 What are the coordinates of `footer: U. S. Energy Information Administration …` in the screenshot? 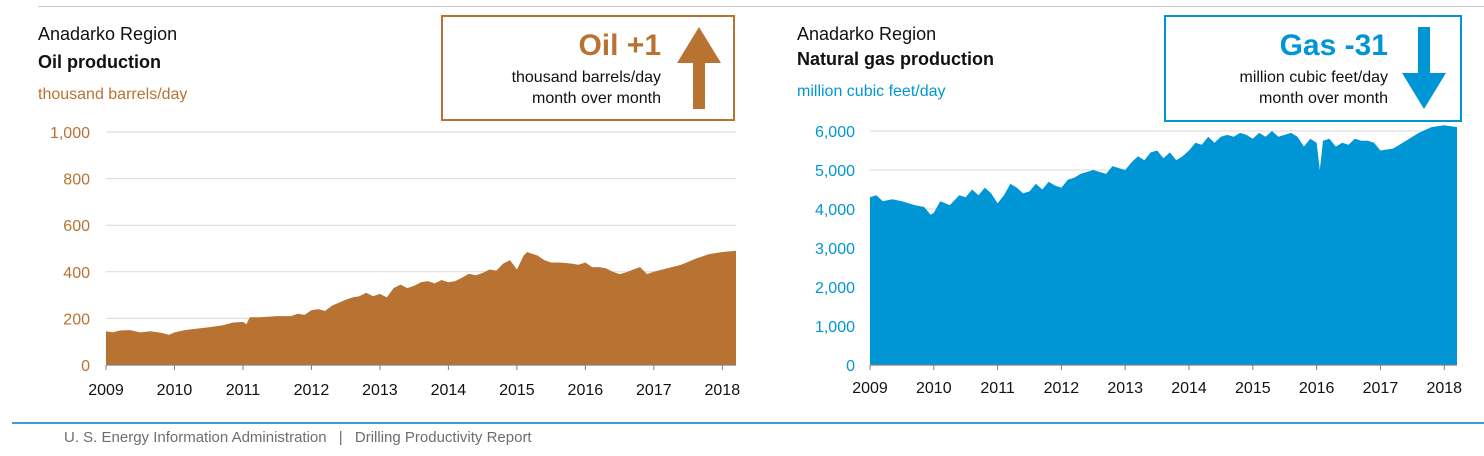 It's located at (298, 437).